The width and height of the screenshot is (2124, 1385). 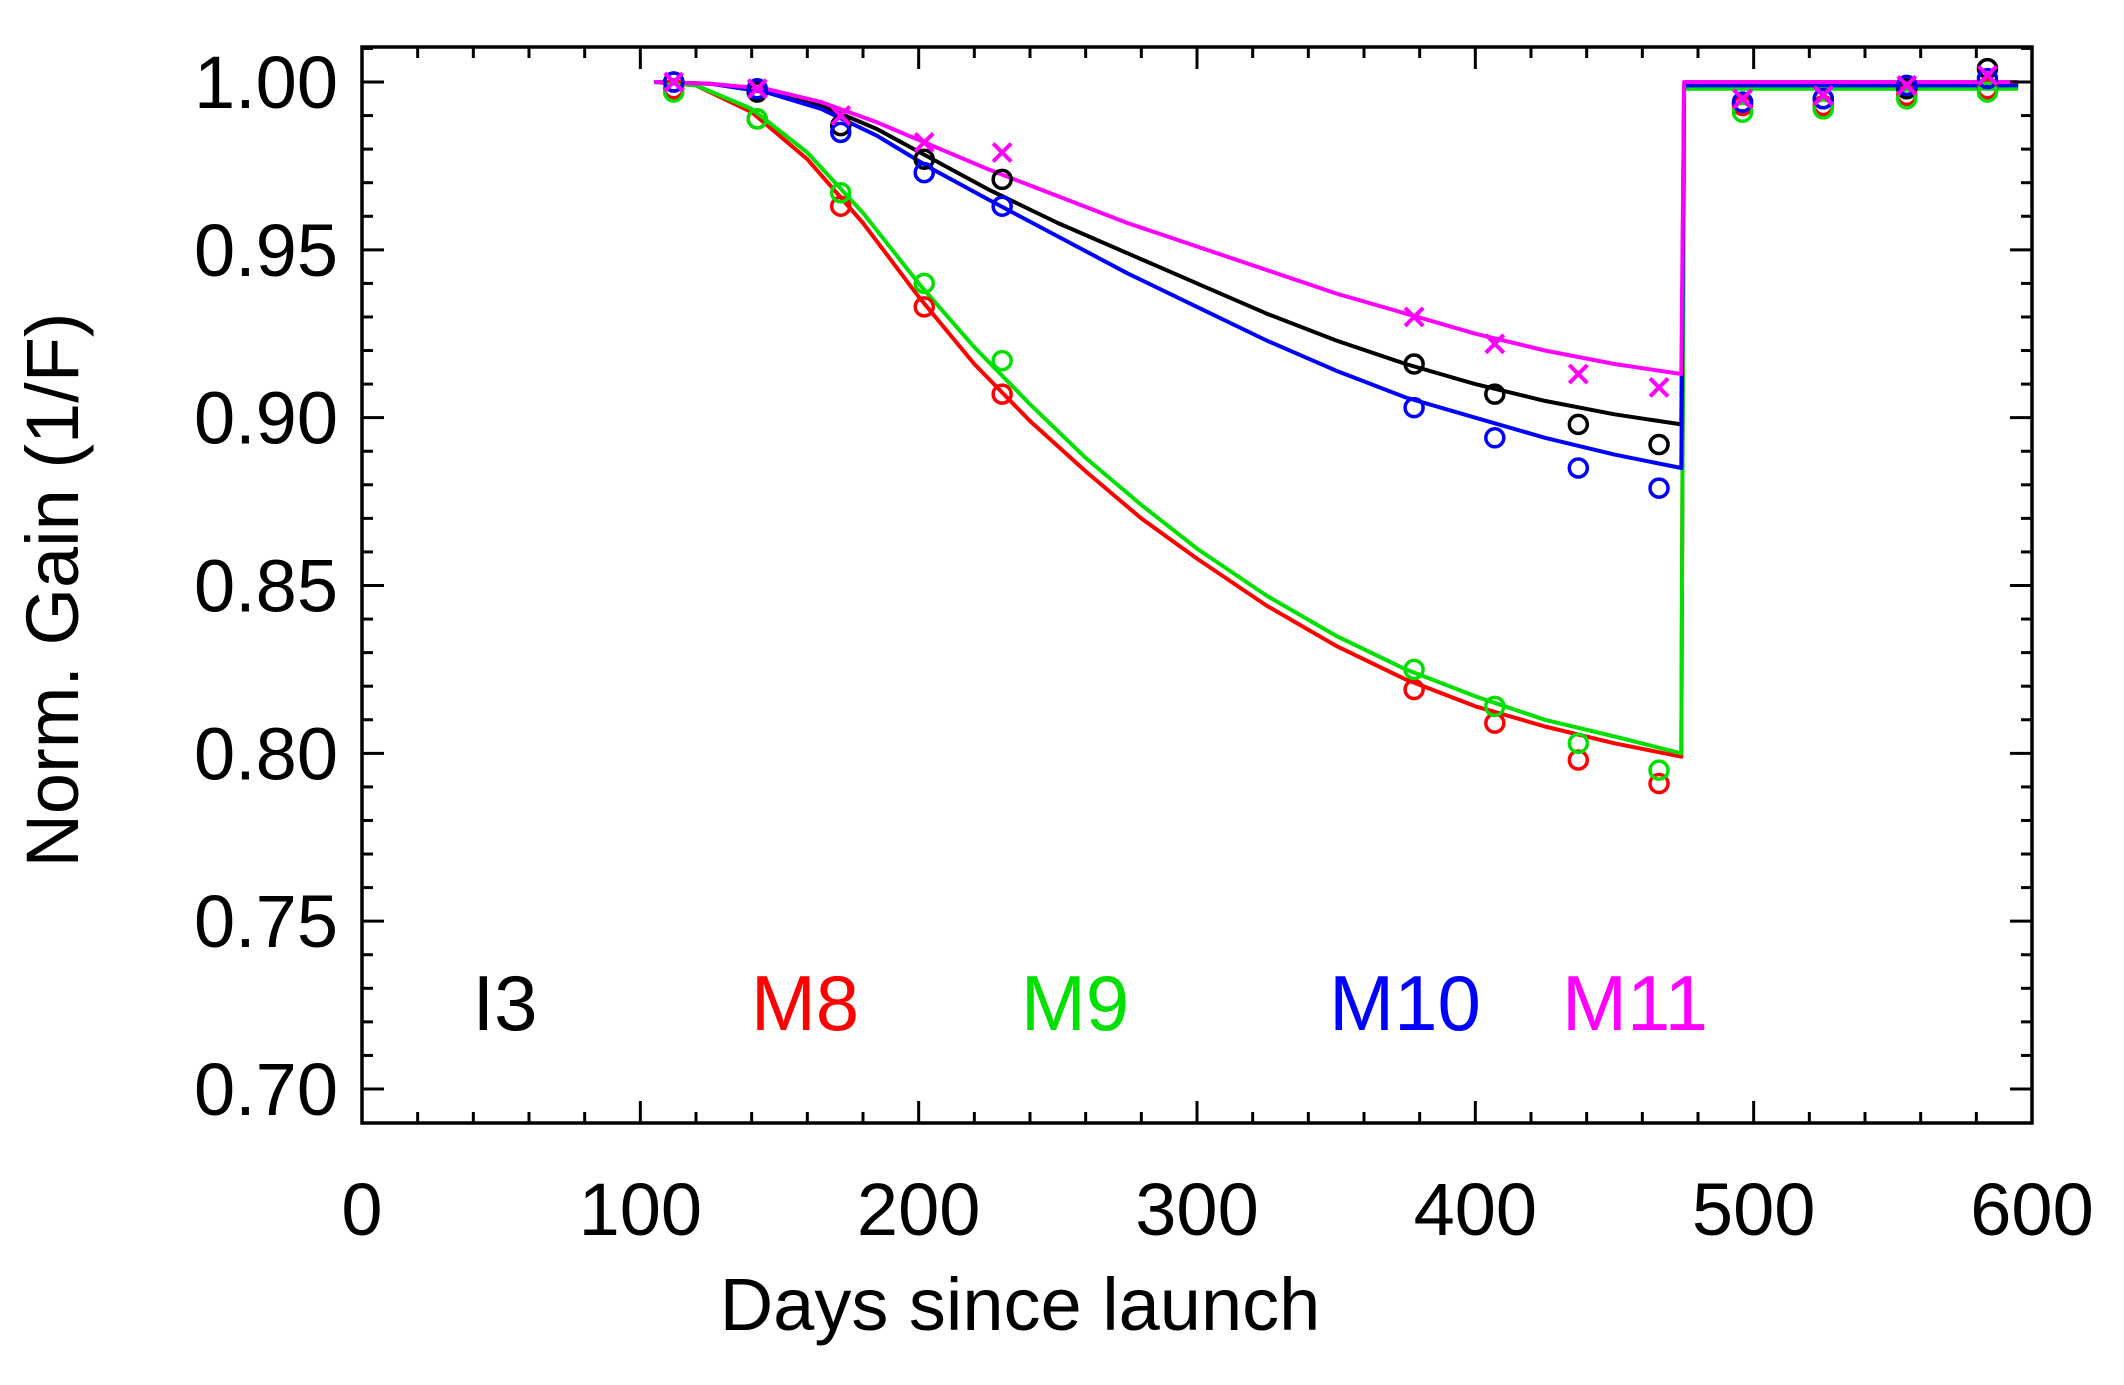 What do you see at coordinates (266, 753) in the screenshot?
I see `y-tick-label: 0.80` at bounding box center [266, 753].